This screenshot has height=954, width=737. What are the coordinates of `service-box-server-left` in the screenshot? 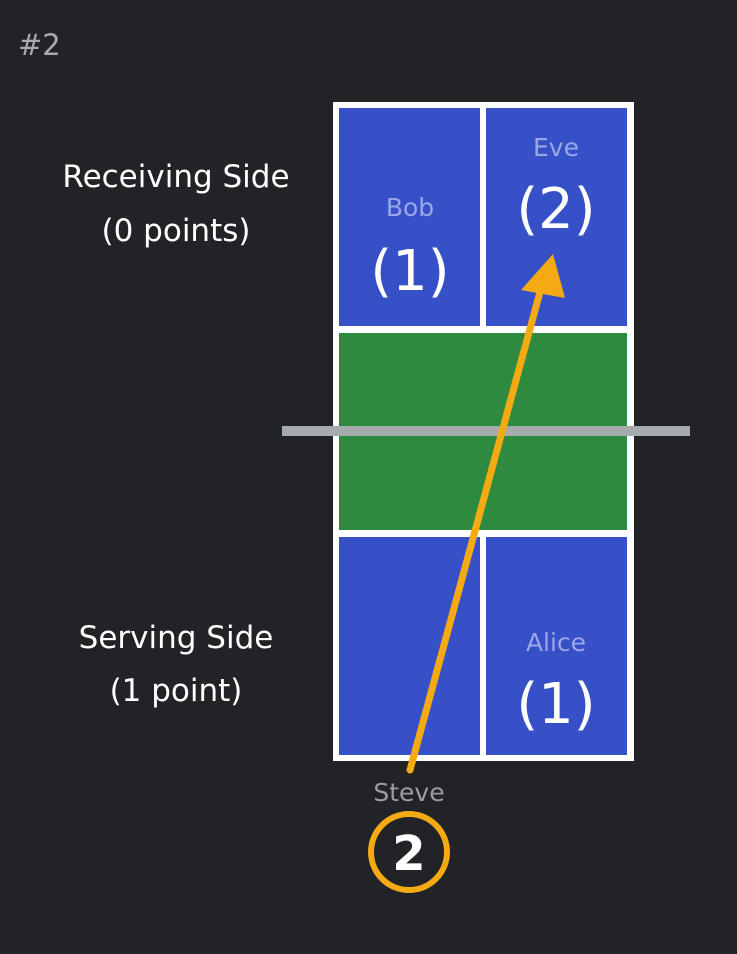 It's located at (409, 646).